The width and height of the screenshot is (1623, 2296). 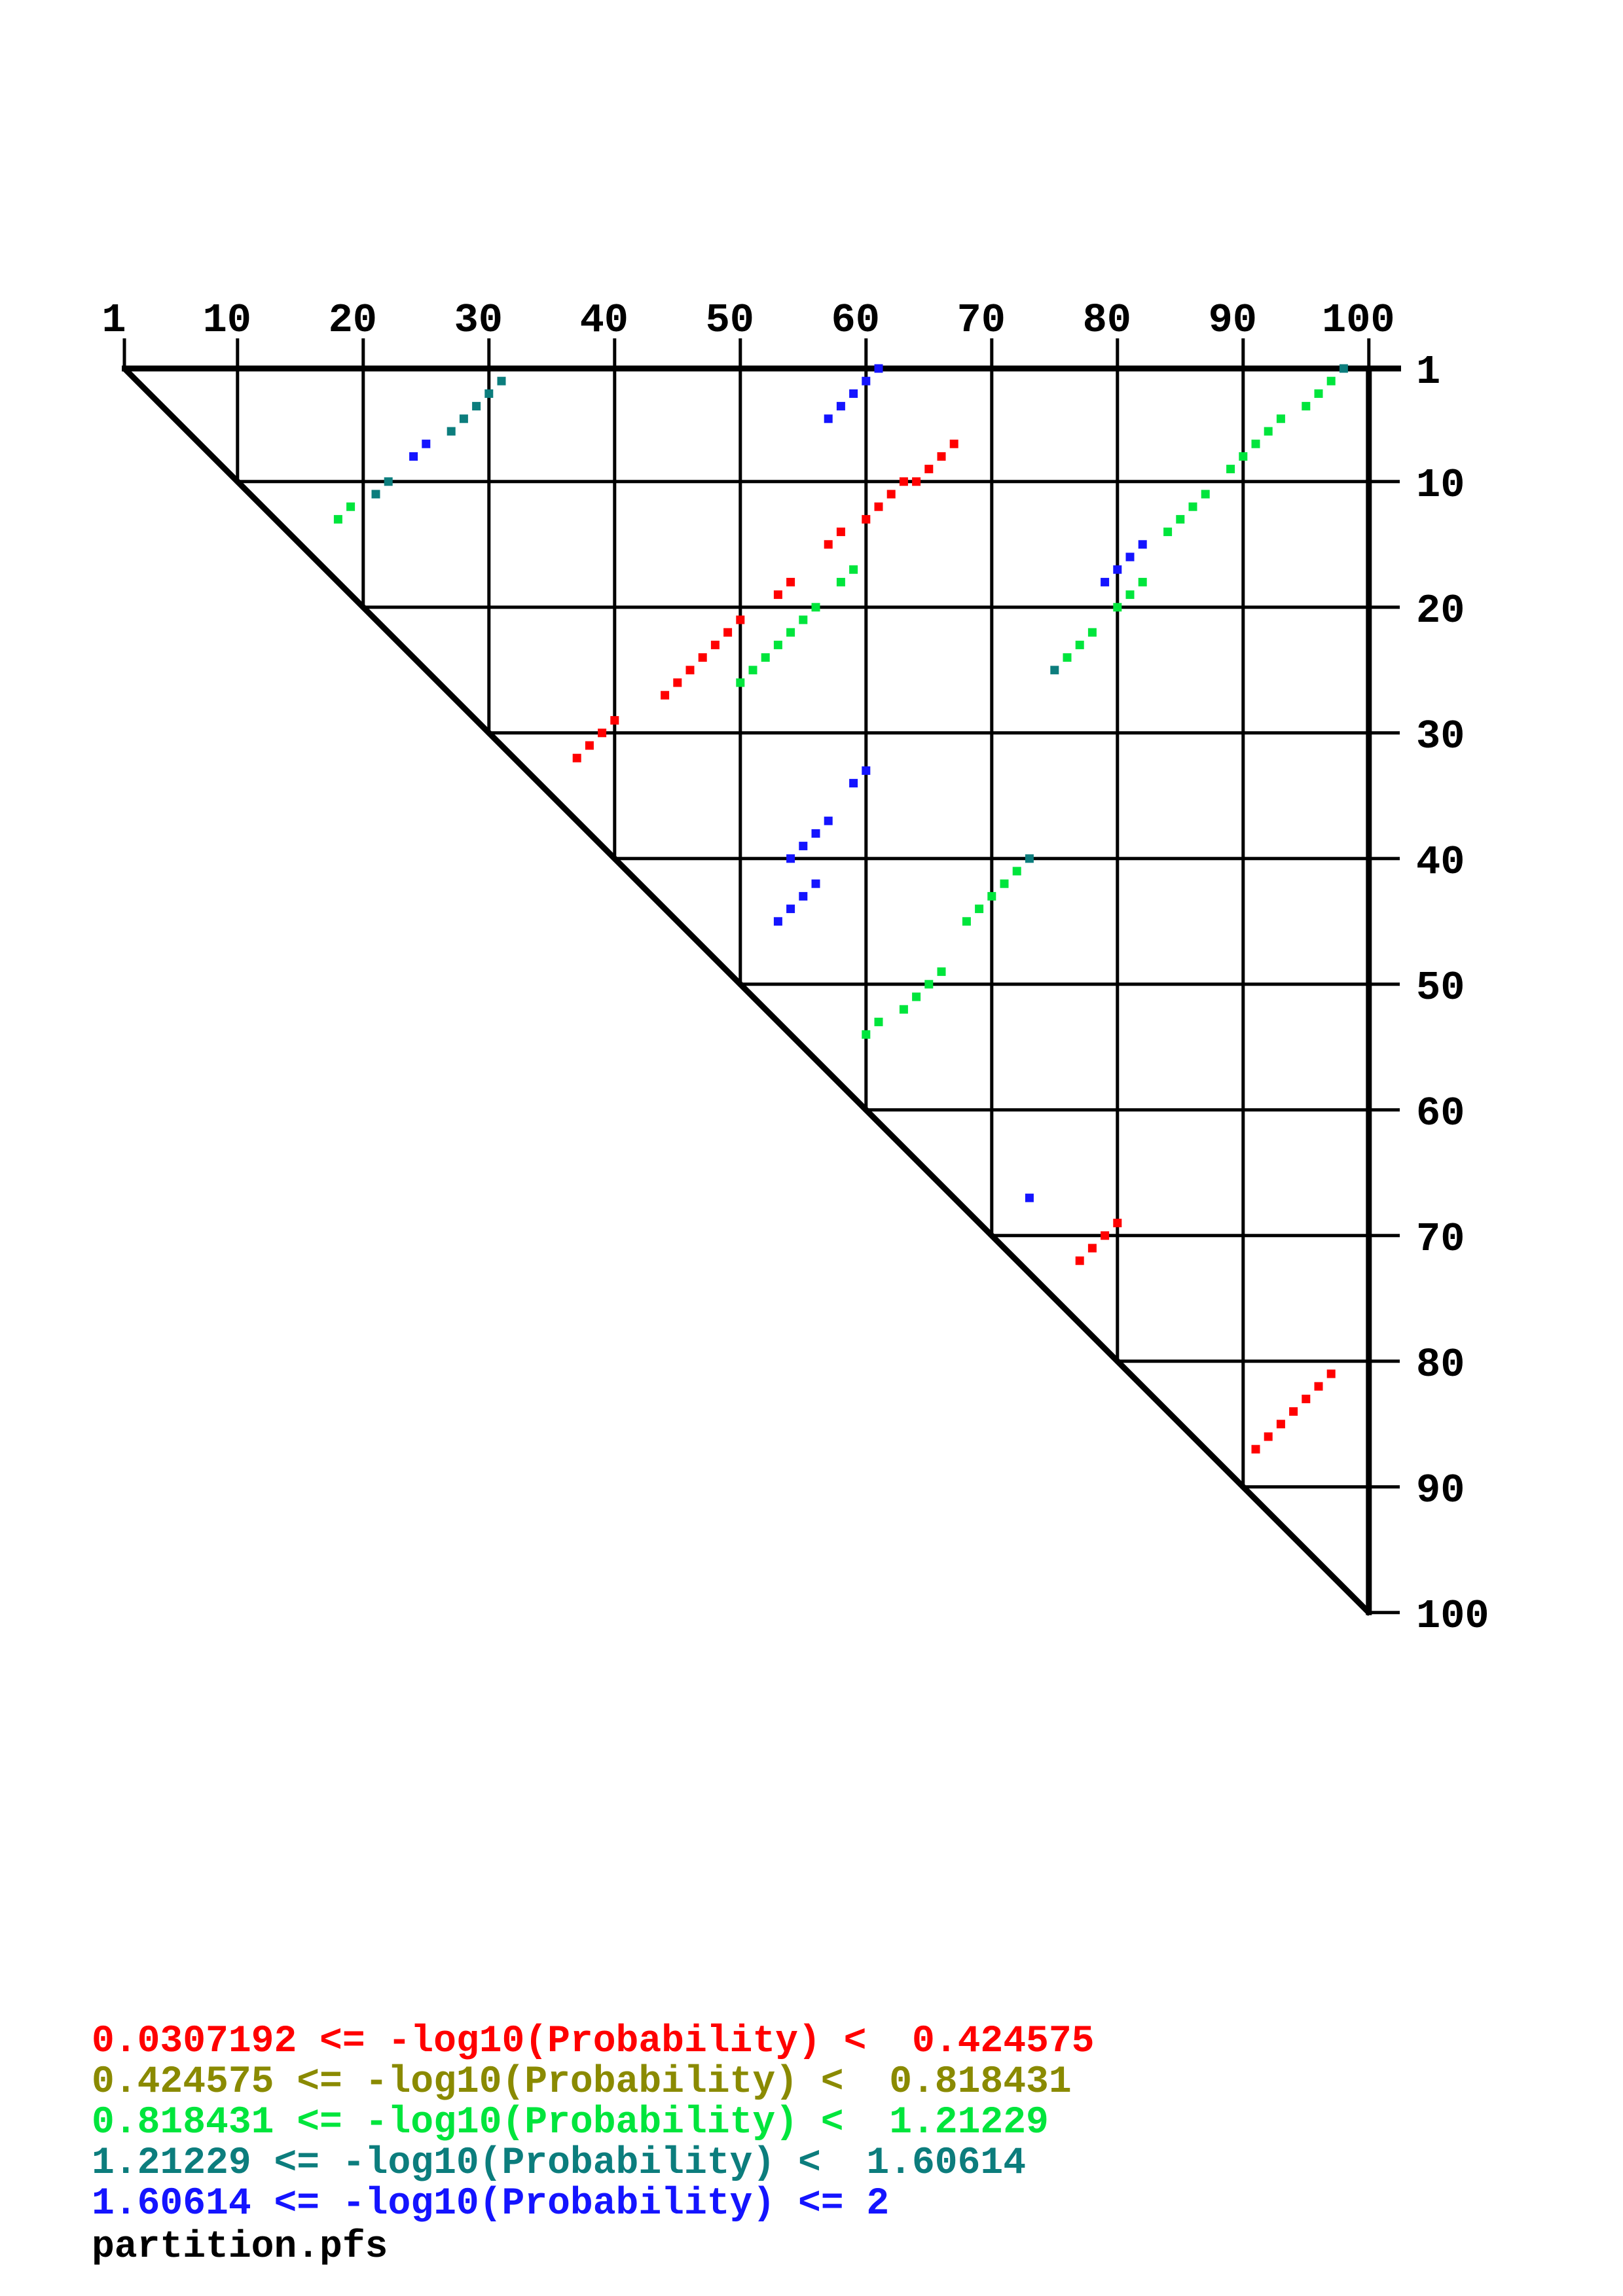 What do you see at coordinates (855, 320) in the screenshot?
I see `x-axis-label: 60` at bounding box center [855, 320].